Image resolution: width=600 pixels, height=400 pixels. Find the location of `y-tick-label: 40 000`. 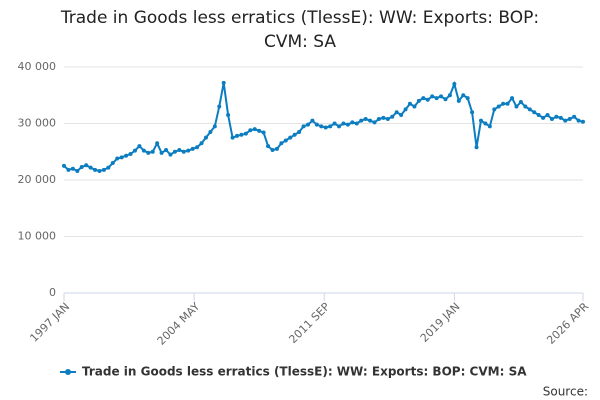

y-tick-label: 40 000 is located at coordinates (37, 66).